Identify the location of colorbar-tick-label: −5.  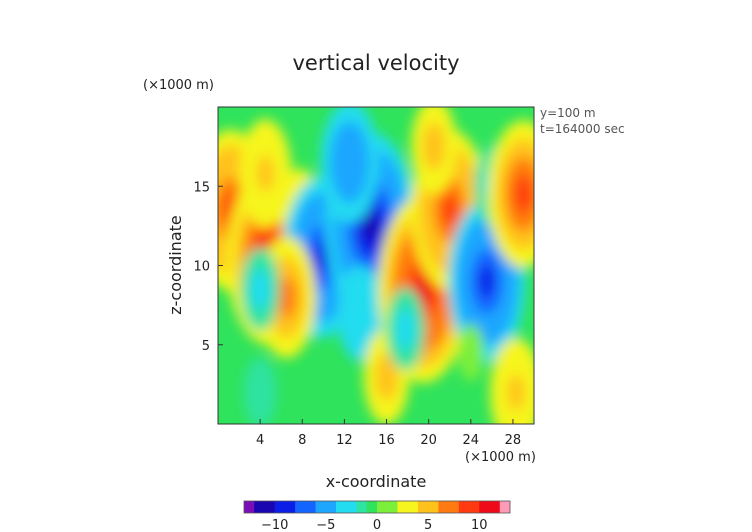
(325, 525).